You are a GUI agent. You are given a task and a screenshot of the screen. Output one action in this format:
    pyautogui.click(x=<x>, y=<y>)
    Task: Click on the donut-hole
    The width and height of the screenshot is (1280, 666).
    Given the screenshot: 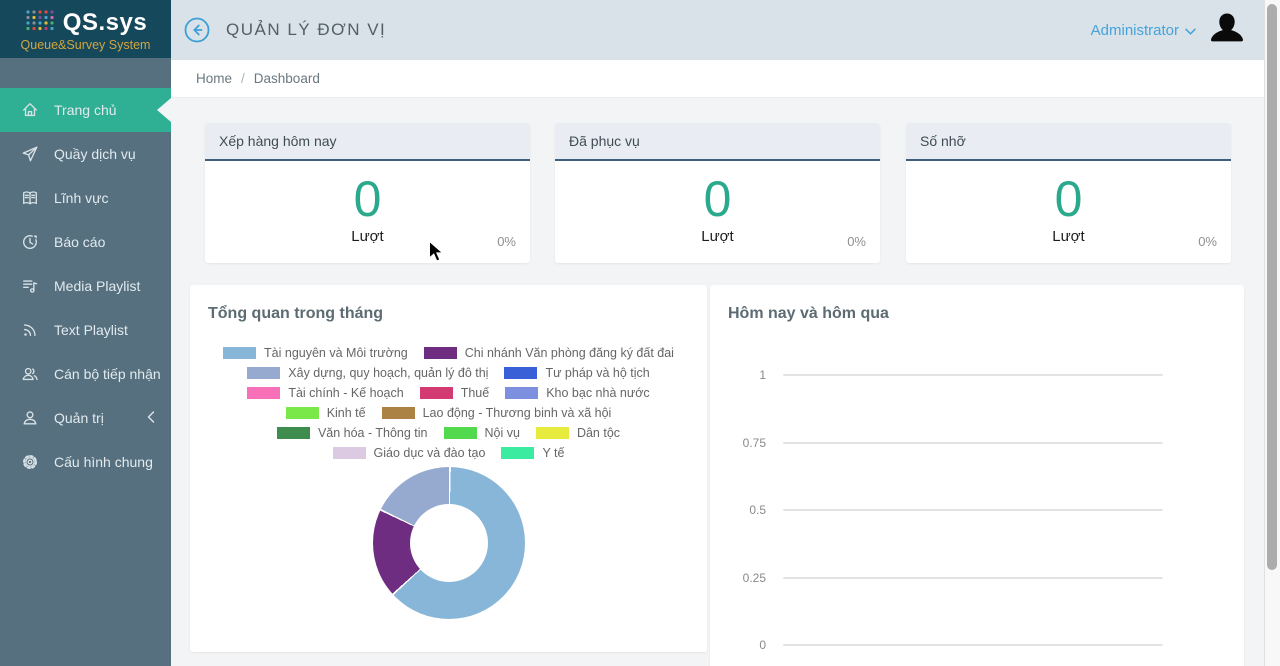 What is the action you would take?
    pyautogui.click(x=448, y=543)
    